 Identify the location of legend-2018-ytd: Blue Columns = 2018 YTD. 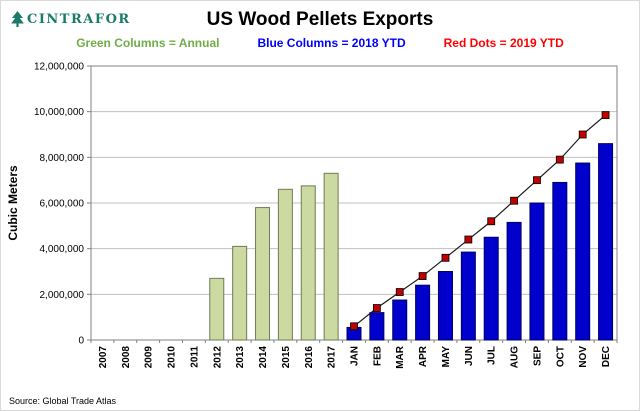
(331, 43).